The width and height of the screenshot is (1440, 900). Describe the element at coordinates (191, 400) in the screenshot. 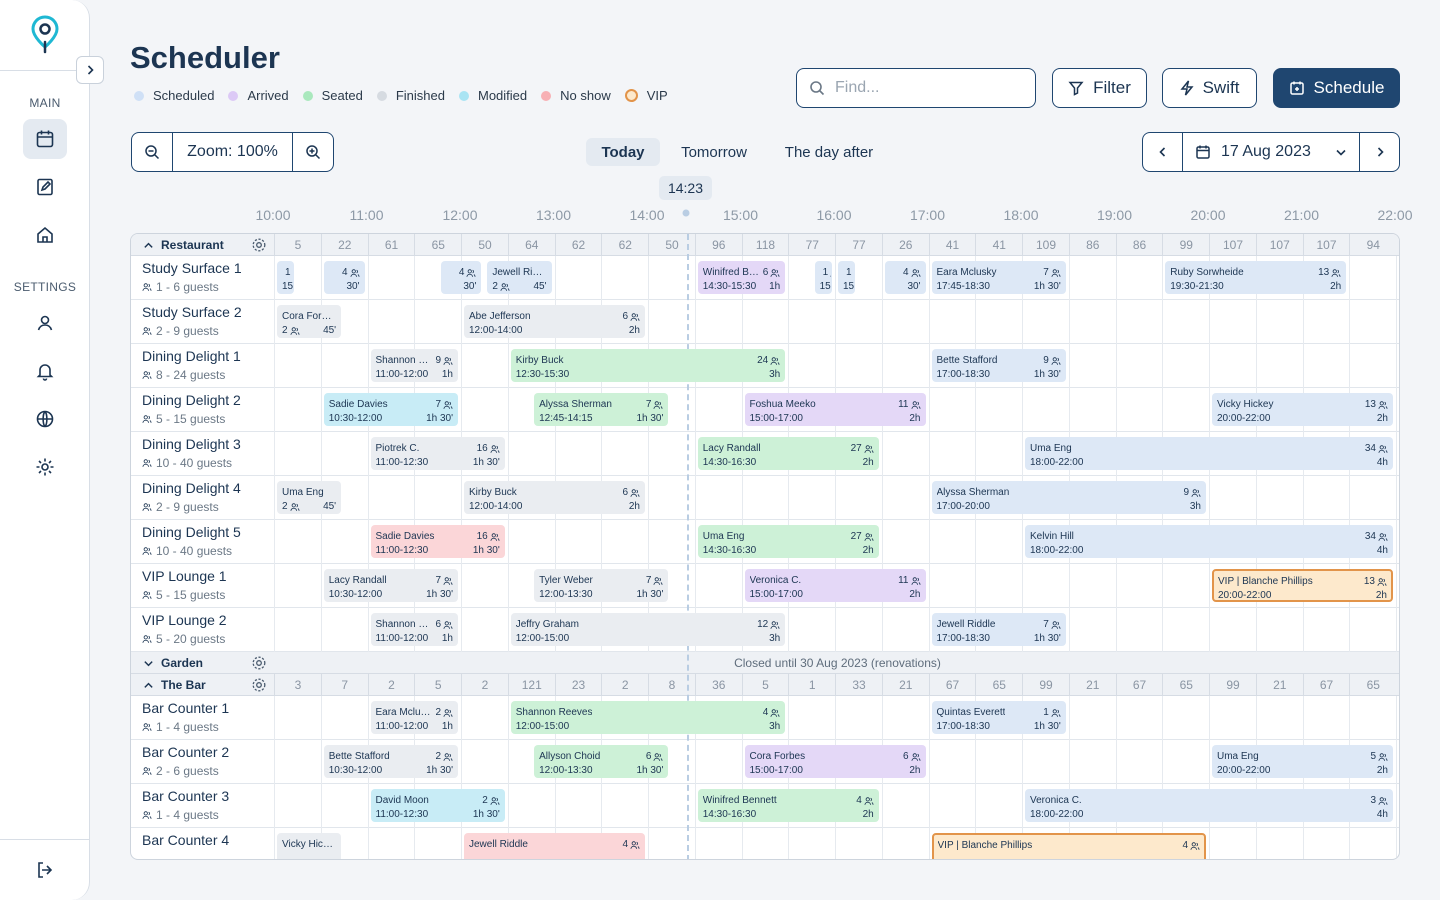

I see `table-name: Dining Delight 2` at that location.